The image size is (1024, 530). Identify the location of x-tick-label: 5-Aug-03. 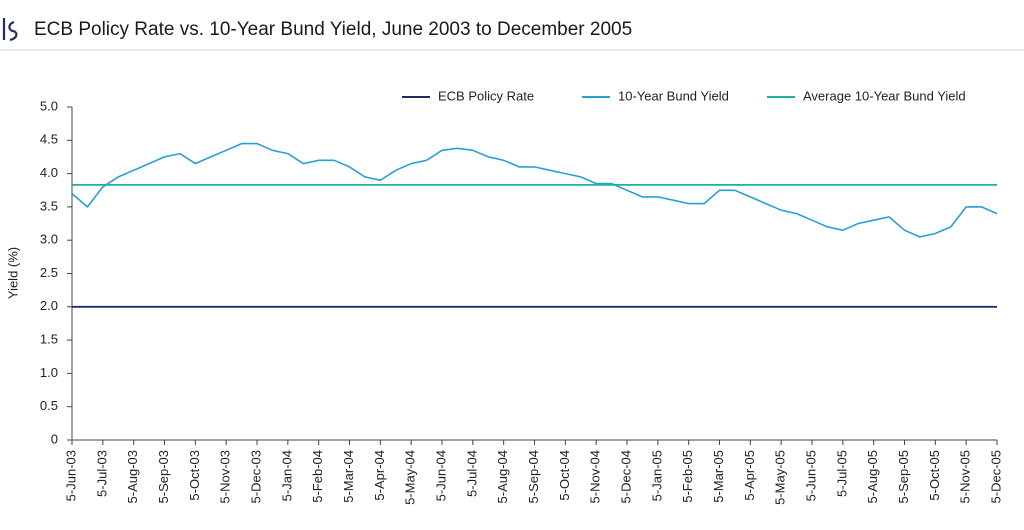
(132, 476).